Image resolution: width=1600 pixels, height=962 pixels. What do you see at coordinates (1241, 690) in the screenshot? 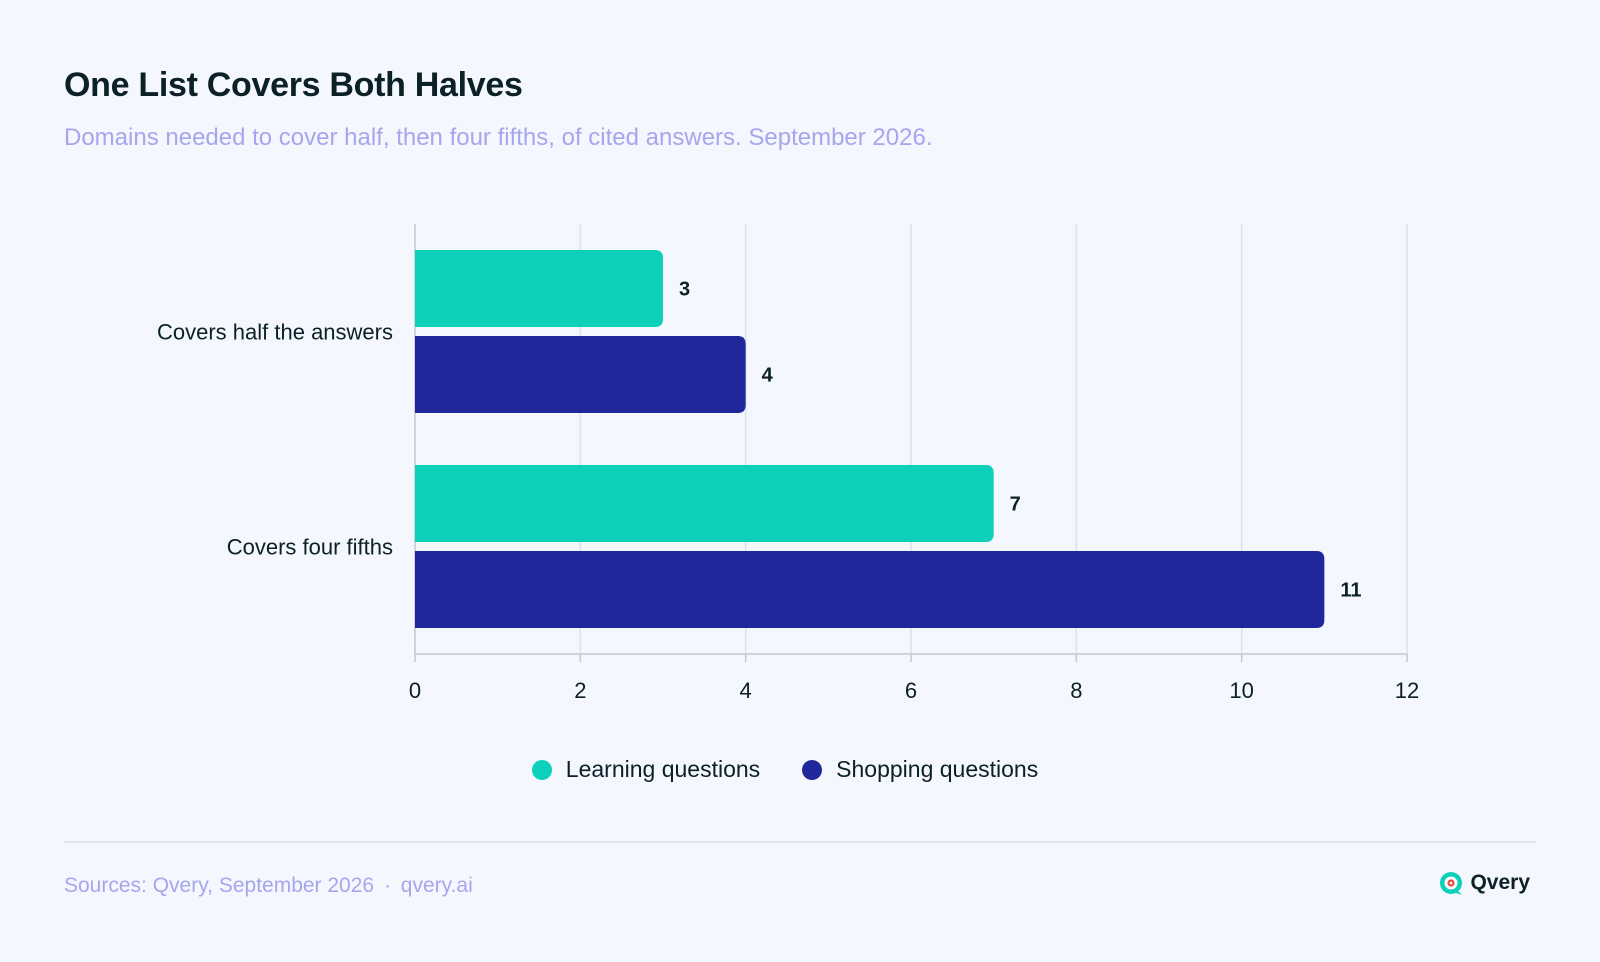
I see `x-tick-label: 10` at bounding box center [1241, 690].